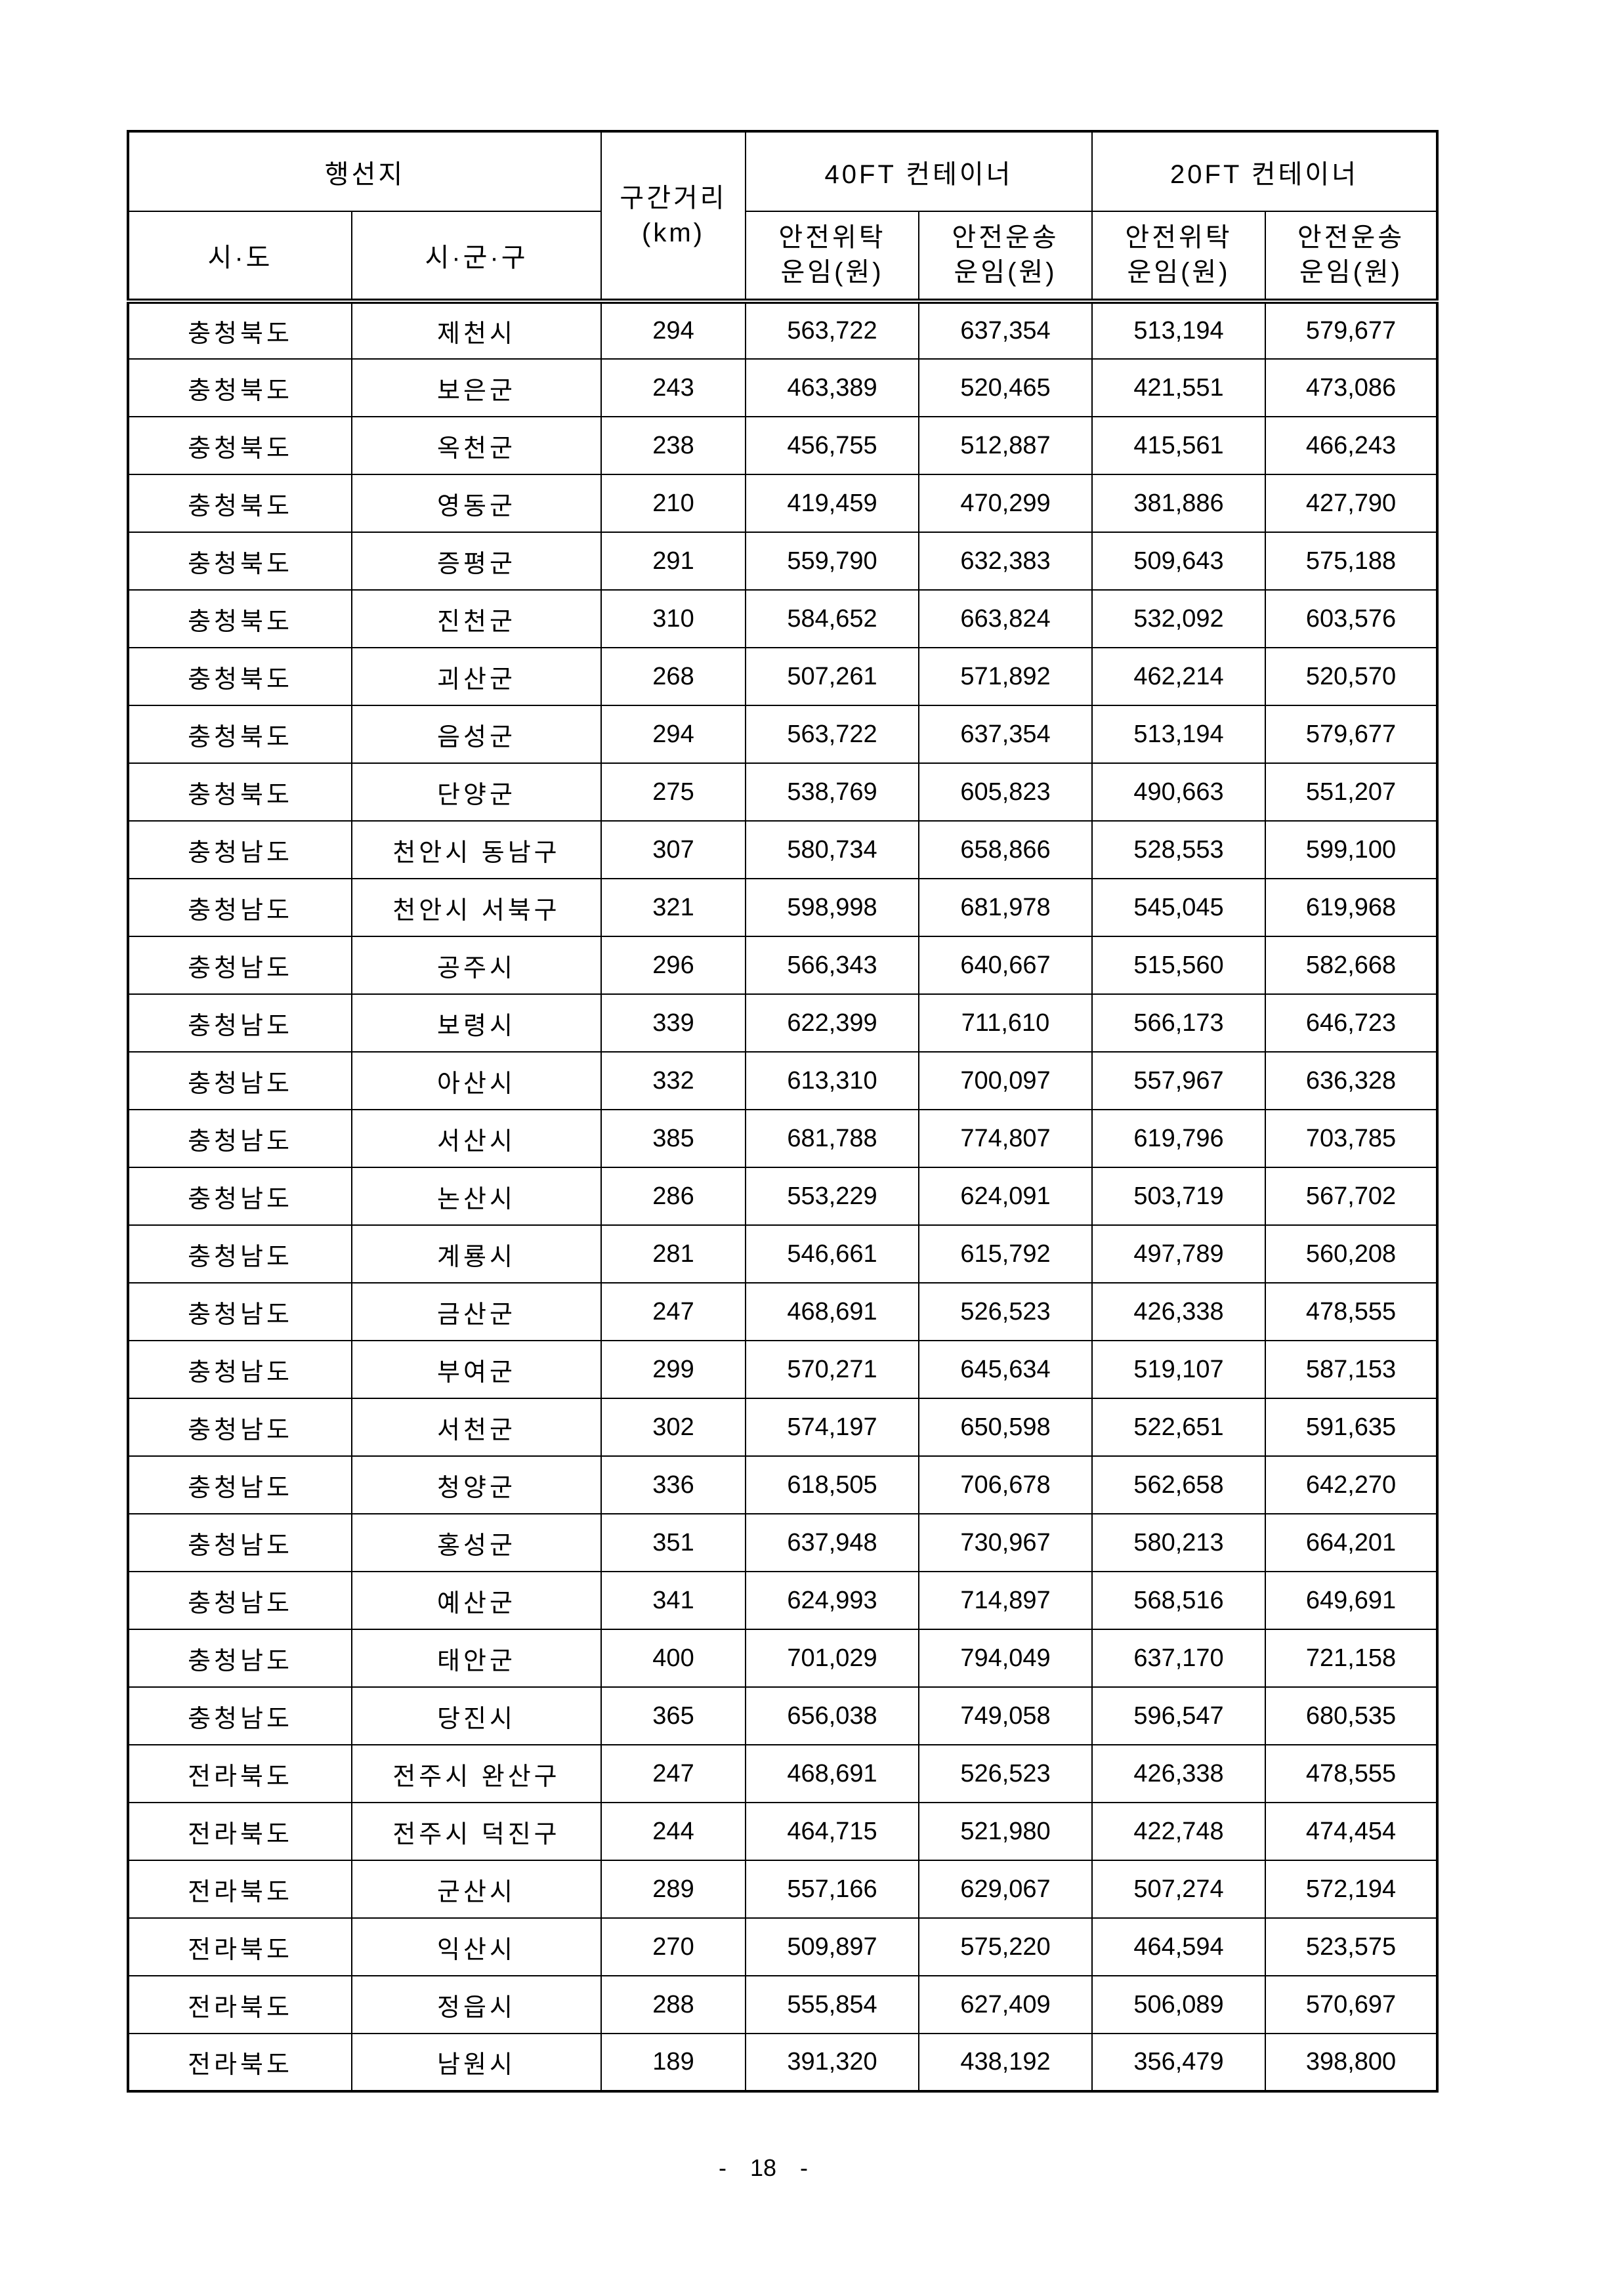 The height and width of the screenshot is (2296, 1621). What do you see at coordinates (1352, 1311) in the screenshot?
I see `cell-20ft-transport-fare: 478,555` at bounding box center [1352, 1311].